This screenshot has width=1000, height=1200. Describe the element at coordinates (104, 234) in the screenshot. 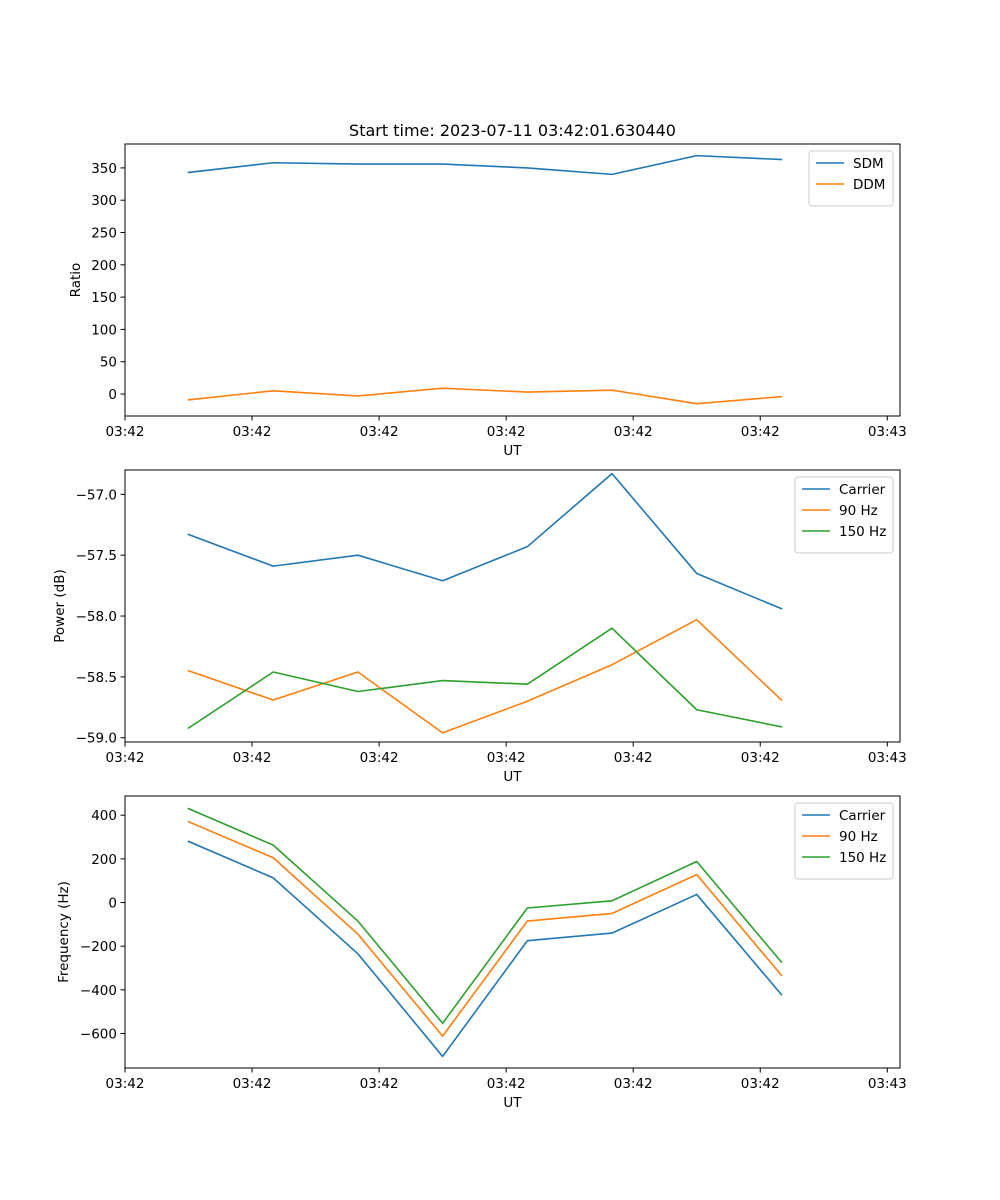

I see `y-tick-label: 250` at that location.